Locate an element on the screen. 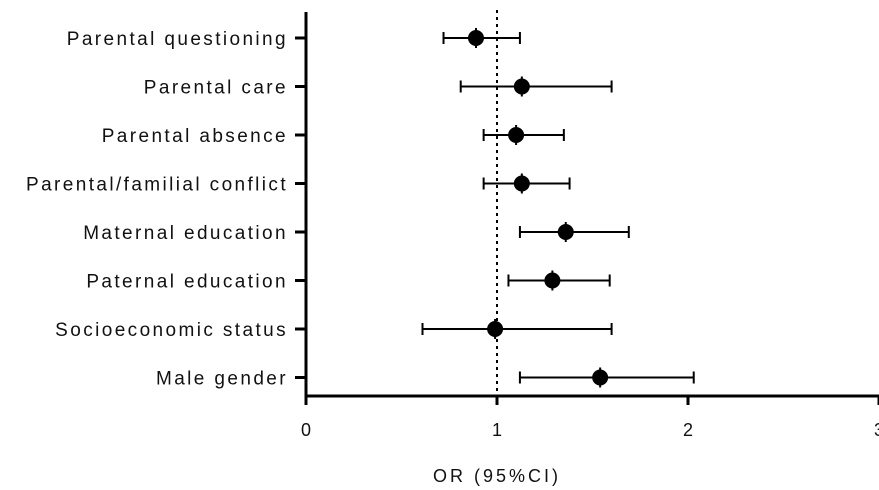 The width and height of the screenshot is (879, 490). row-label: Socioeconomic status is located at coordinates (171, 330).